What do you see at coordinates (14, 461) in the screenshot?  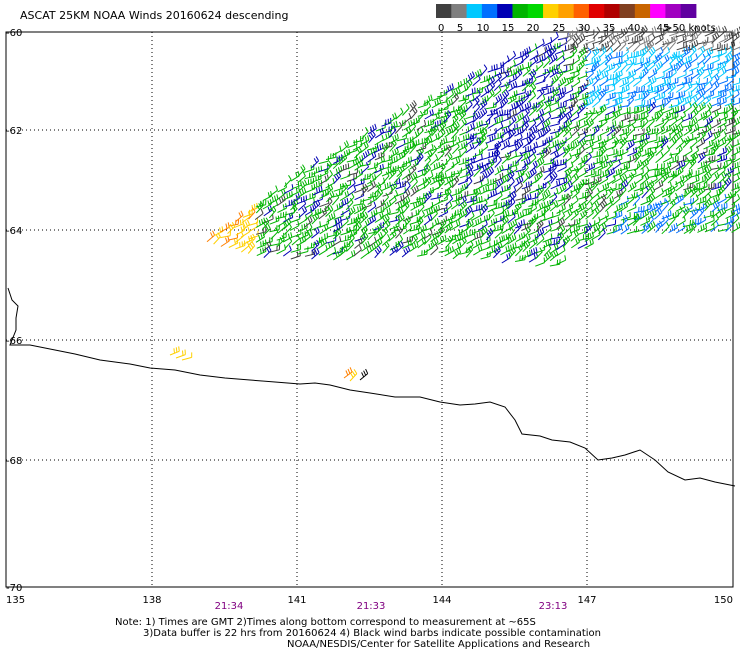 I see `lat-label: -68` at bounding box center [14, 461].